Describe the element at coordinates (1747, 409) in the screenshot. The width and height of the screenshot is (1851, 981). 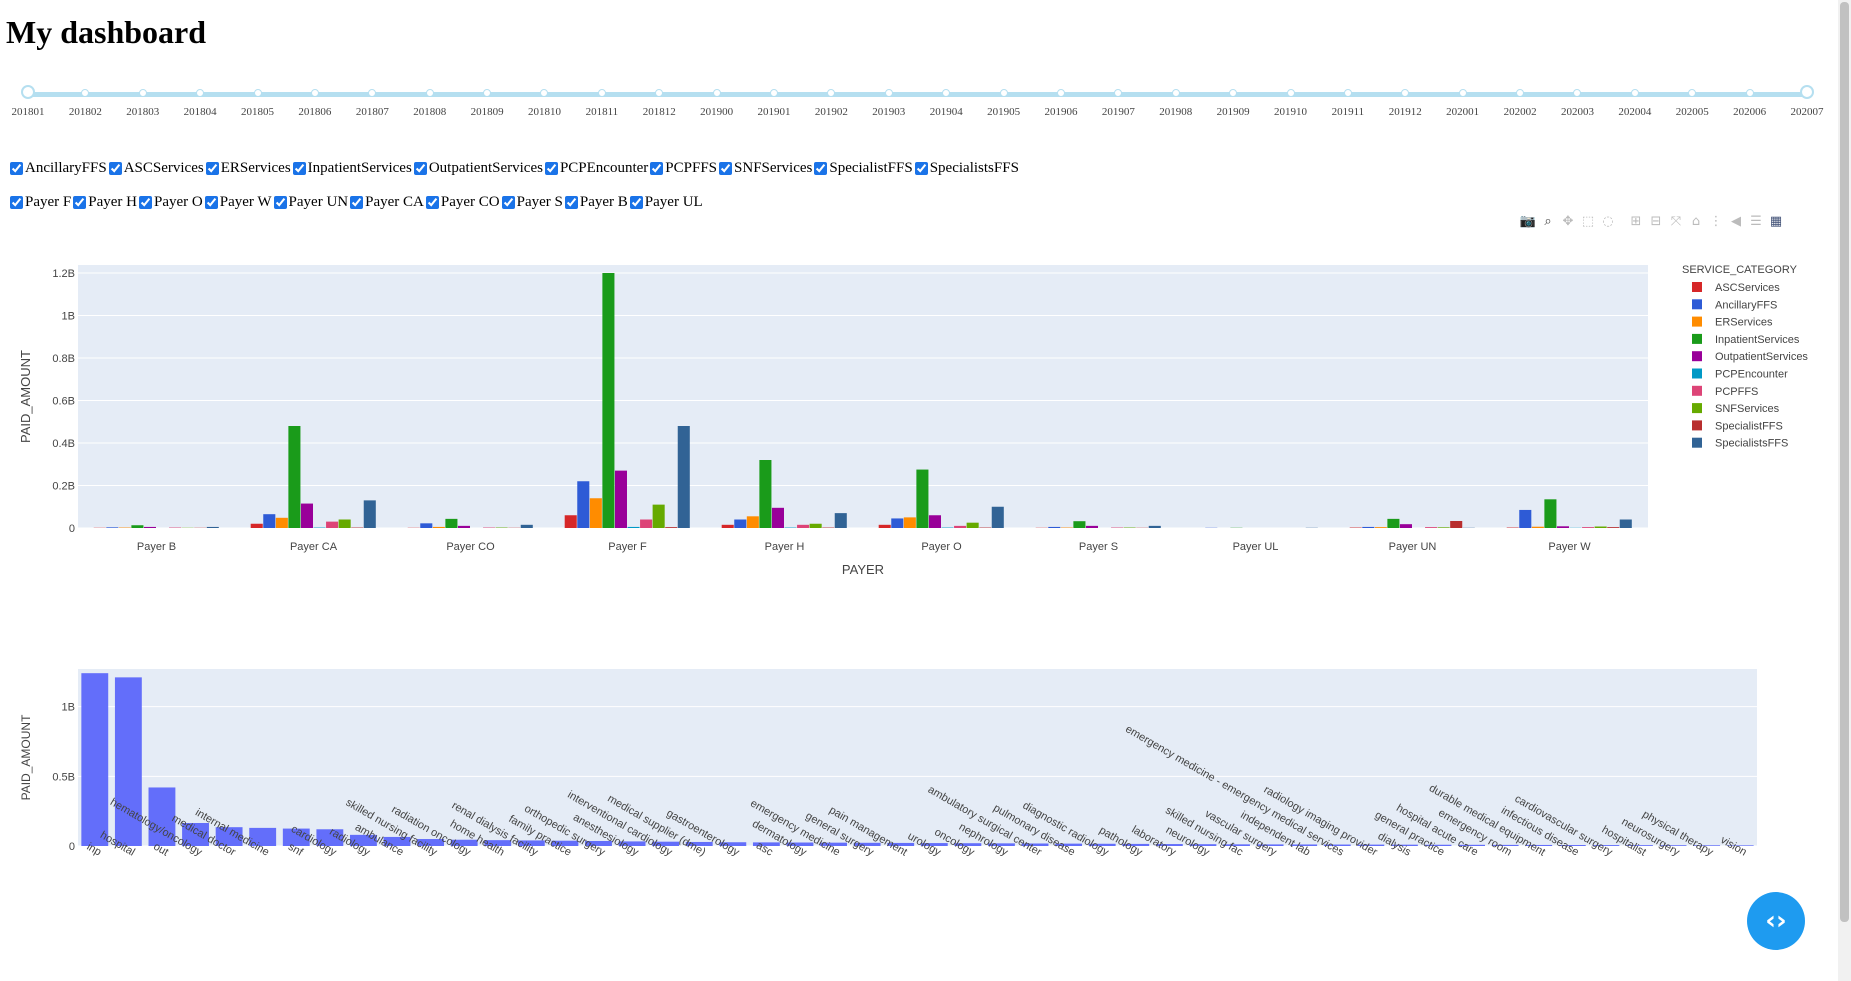
I see `legend-item-label: SNFServices` at that location.